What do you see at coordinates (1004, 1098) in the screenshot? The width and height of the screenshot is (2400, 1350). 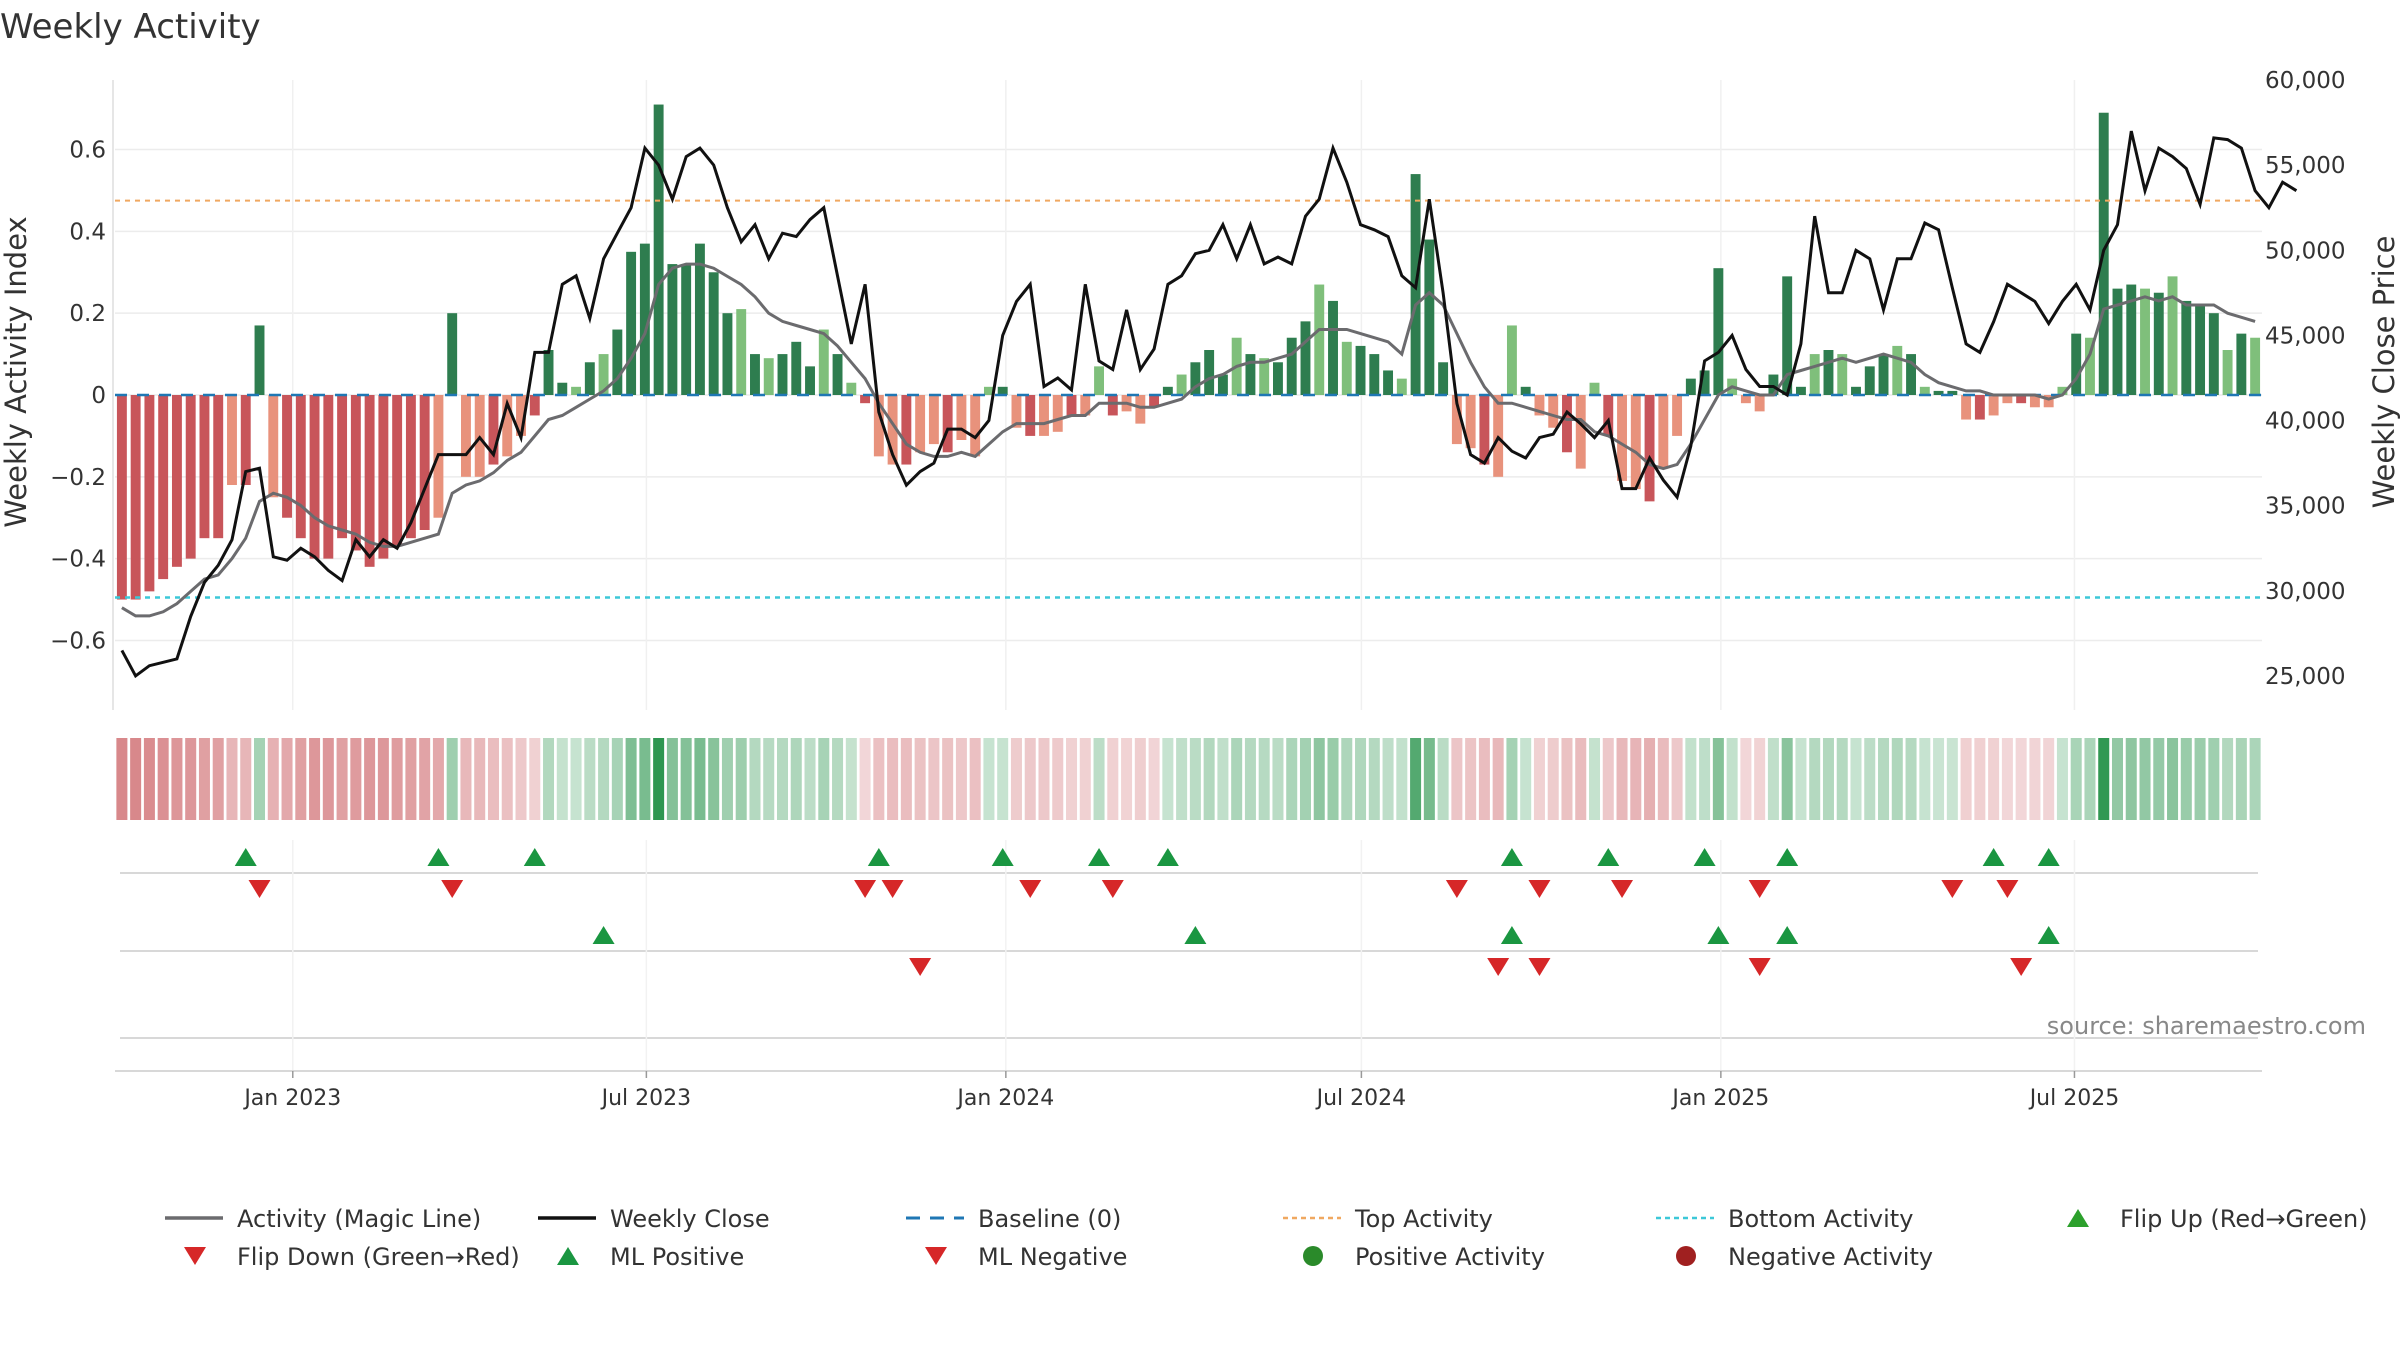 I see `x-tick-label: Jan 2024` at bounding box center [1004, 1098].